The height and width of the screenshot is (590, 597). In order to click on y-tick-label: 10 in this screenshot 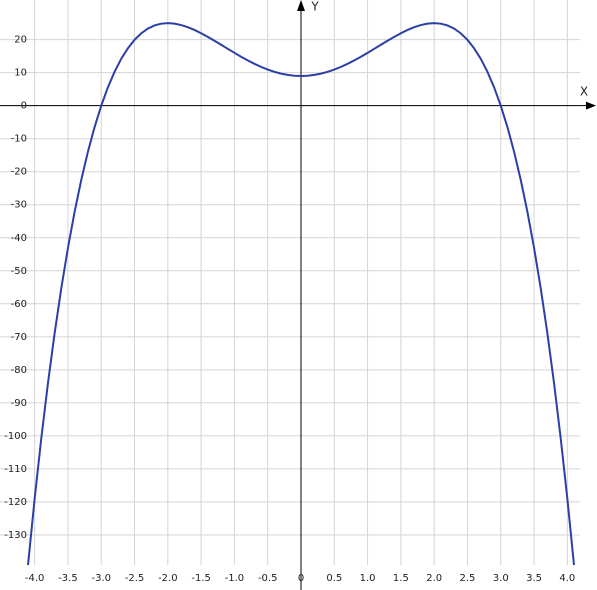, I will do `click(20, 73)`.